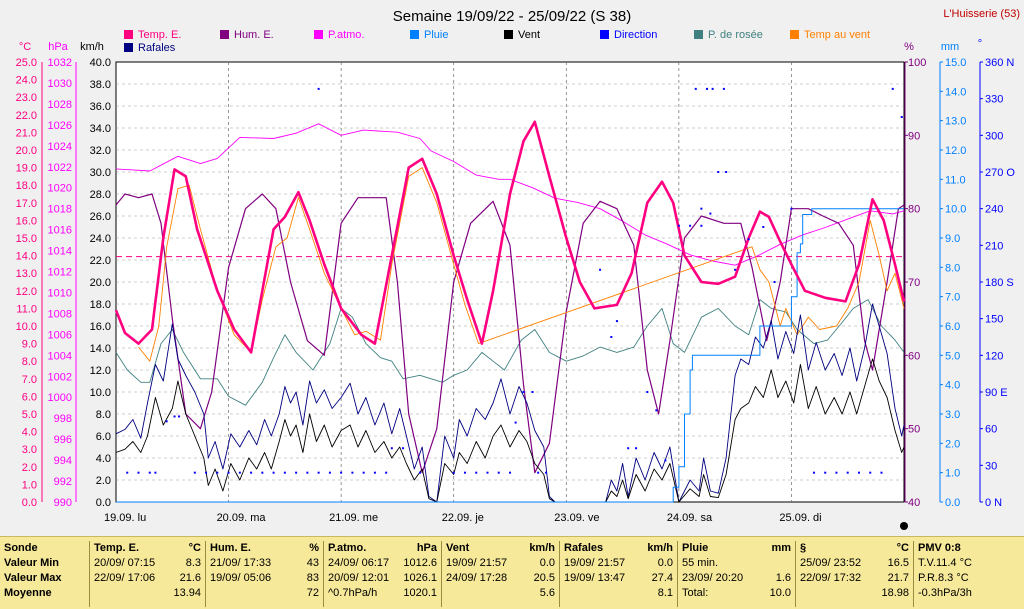 Image resolution: width=1024 pixels, height=609 pixels. I want to click on humidity-tick-label: 40, so click(914, 503).